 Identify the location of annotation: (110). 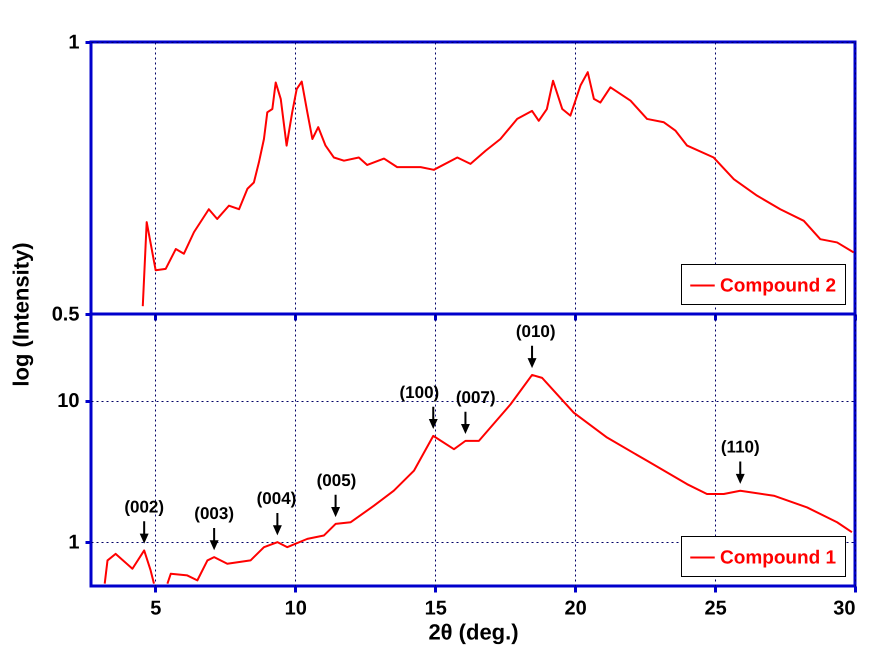
(740, 447).